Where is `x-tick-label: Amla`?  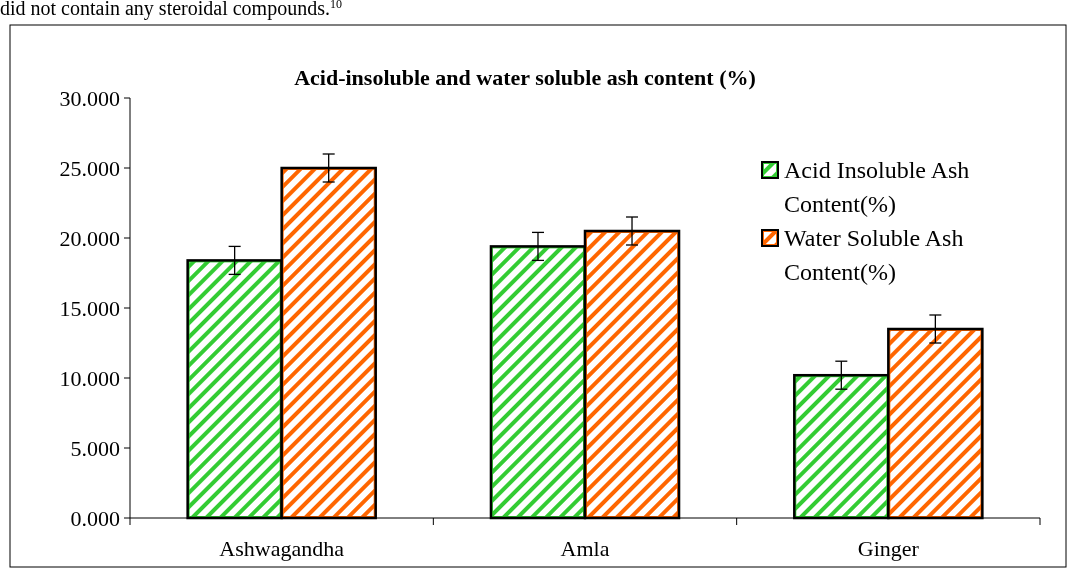 x-tick-label: Amla is located at coordinates (585, 548).